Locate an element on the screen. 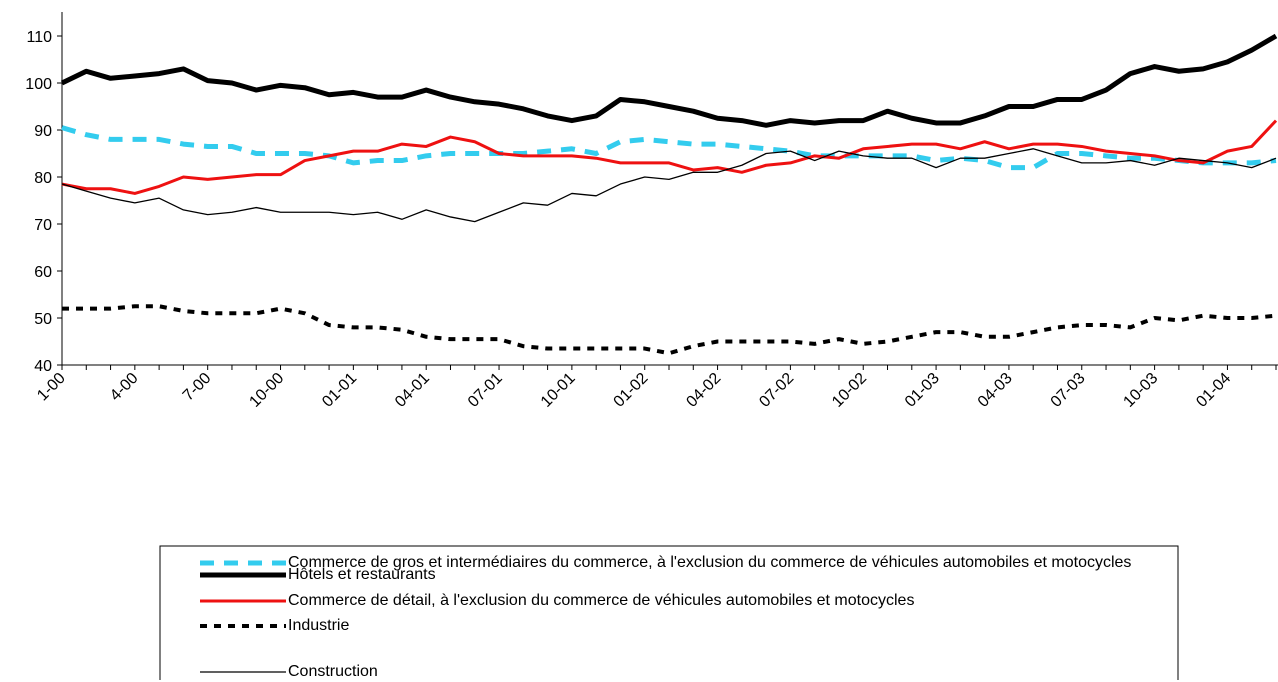 Image resolution: width=1278 pixels, height=682 pixels. legend-label: Construction is located at coordinates (333, 671).